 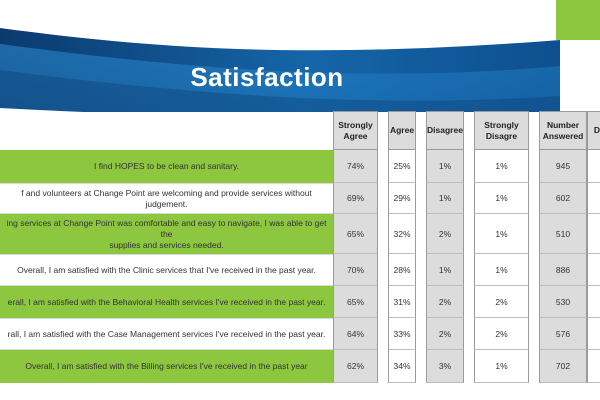 What do you see at coordinates (355, 198) in the screenshot?
I see `cell-strongly-agree: 69%` at bounding box center [355, 198].